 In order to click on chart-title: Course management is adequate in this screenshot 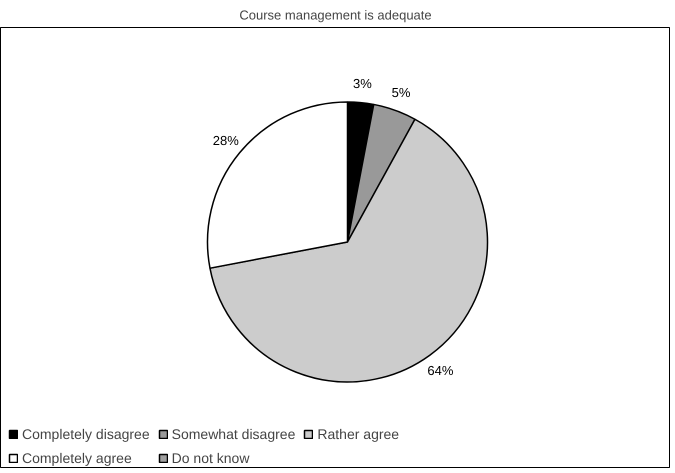, I will do `click(335, 15)`.